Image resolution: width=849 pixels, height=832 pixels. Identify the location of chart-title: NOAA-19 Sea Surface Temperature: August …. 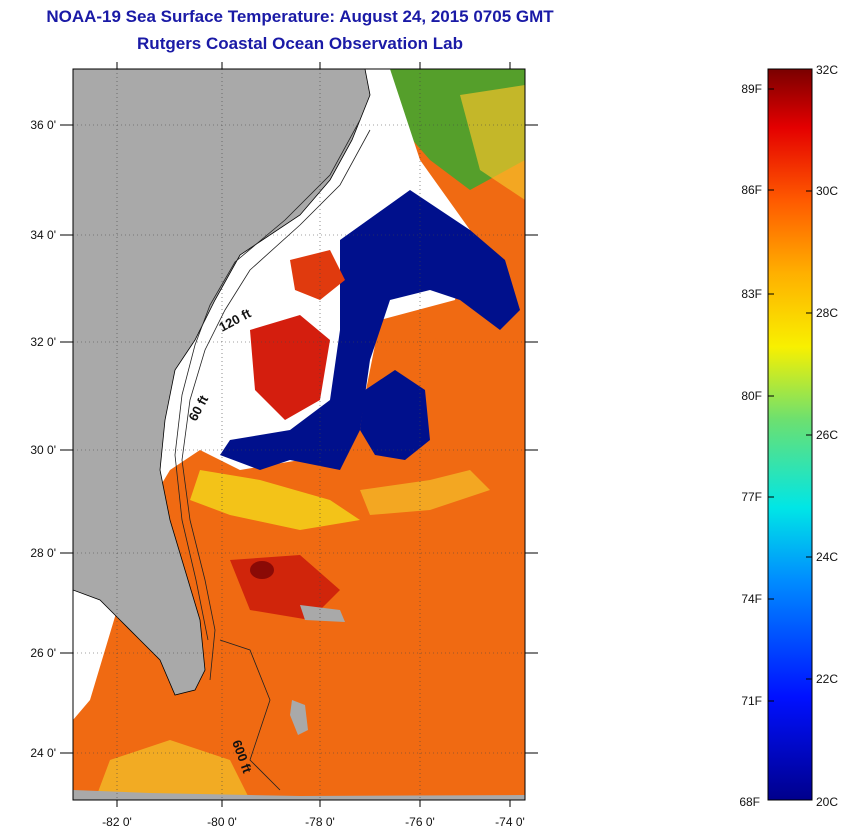
(300, 16).